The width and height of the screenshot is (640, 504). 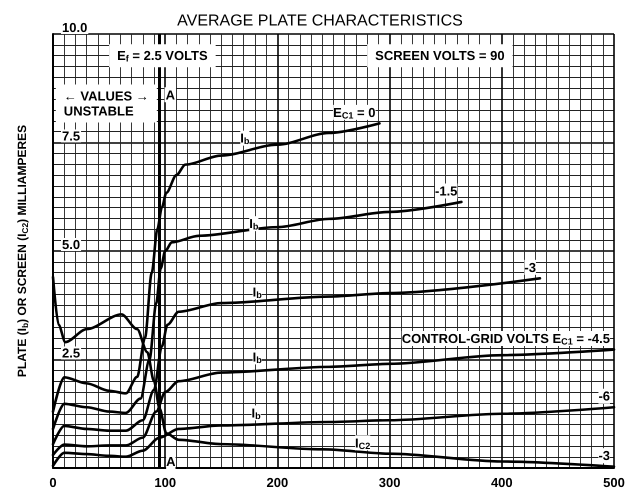 What do you see at coordinates (171, 94) in the screenshot?
I see `ref-line-label: A` at bounding box center [171, 94].